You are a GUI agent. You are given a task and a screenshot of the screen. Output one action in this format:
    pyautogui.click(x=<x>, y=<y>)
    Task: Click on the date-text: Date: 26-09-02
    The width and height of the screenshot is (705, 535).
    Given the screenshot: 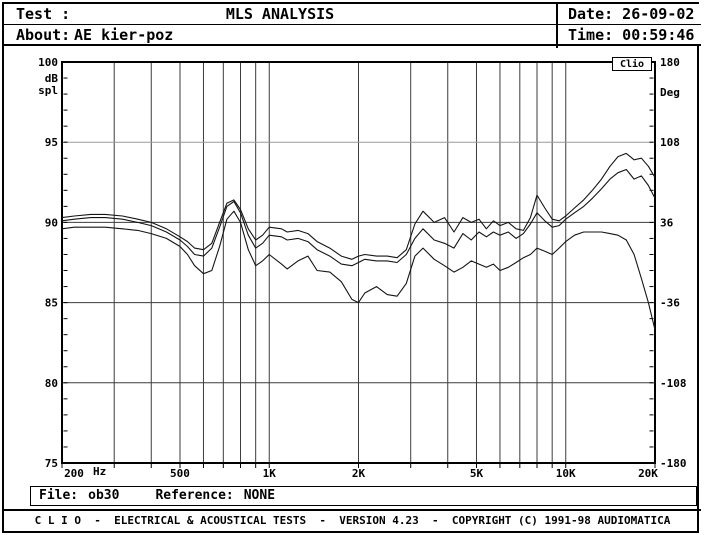 What is the action you would take?
    pyautogui.click(x=631, y=14)
    